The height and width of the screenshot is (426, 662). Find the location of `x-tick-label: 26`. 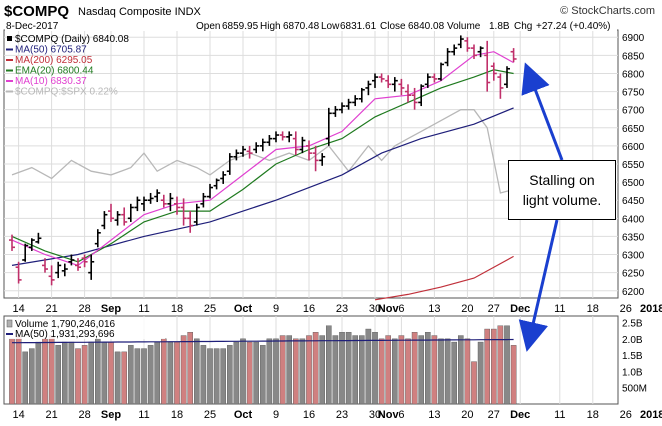

x-tick-label: 26 is located at coordinates (626, 309).